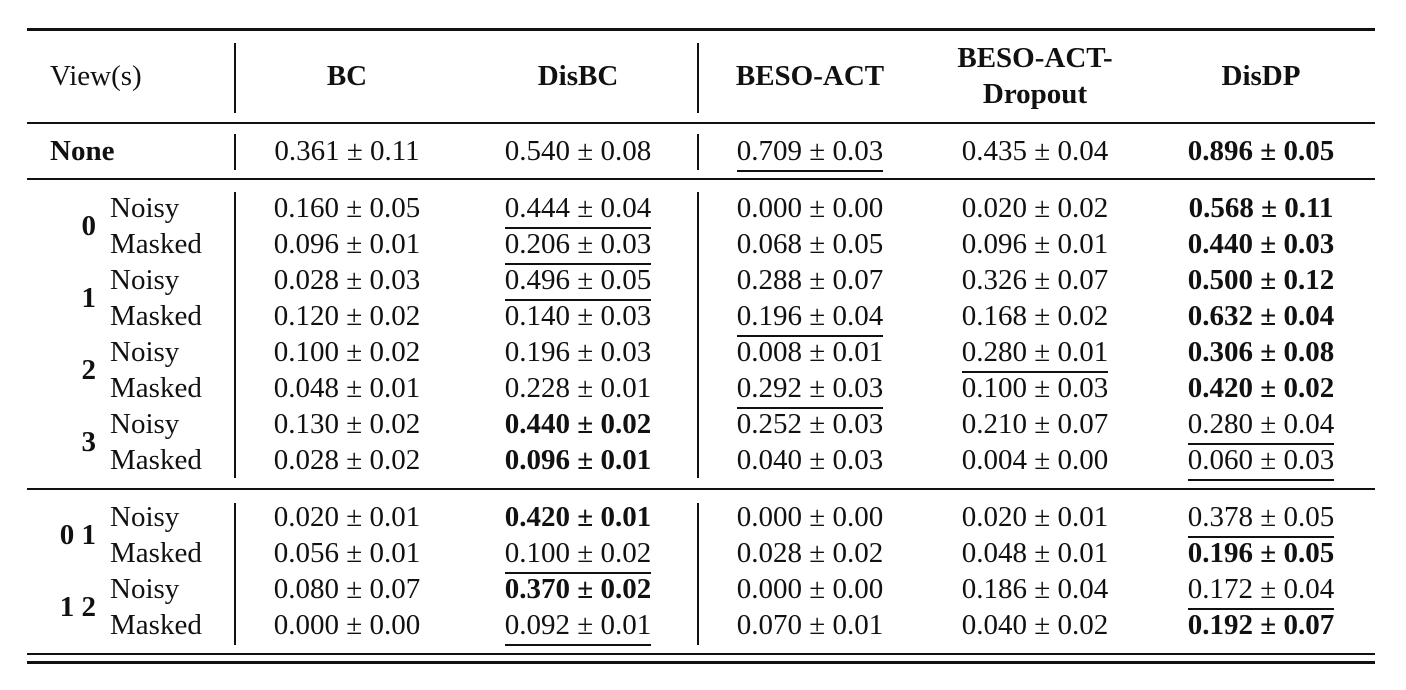 The image size is (1406, 690). What do you see at coordinates (89, 298) in the screenshot?
I see `view-label: 1` at bounding box center [89, 298].